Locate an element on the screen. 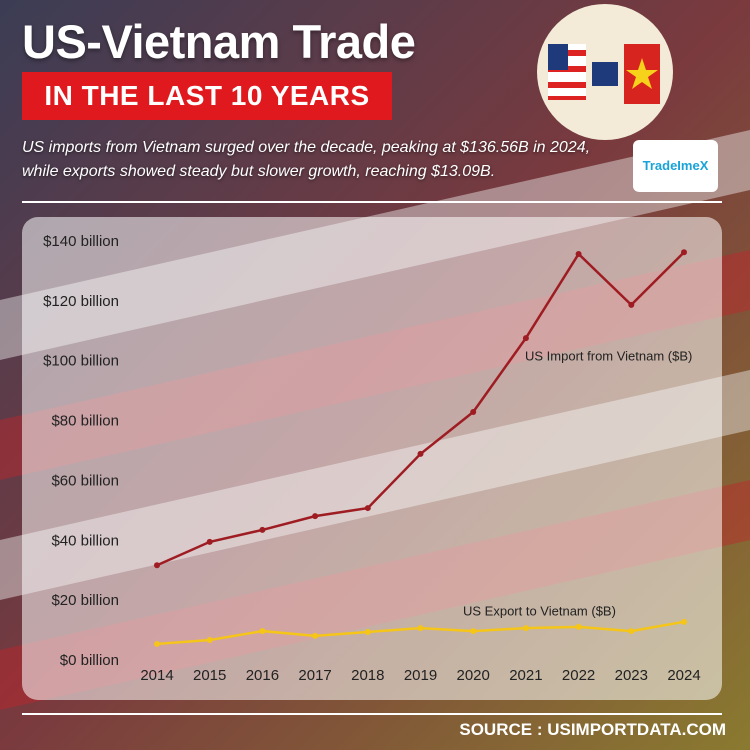 This screenshot has width=750, height=750. y-tick-label: $120 billion is located at coordinates (81, 301).